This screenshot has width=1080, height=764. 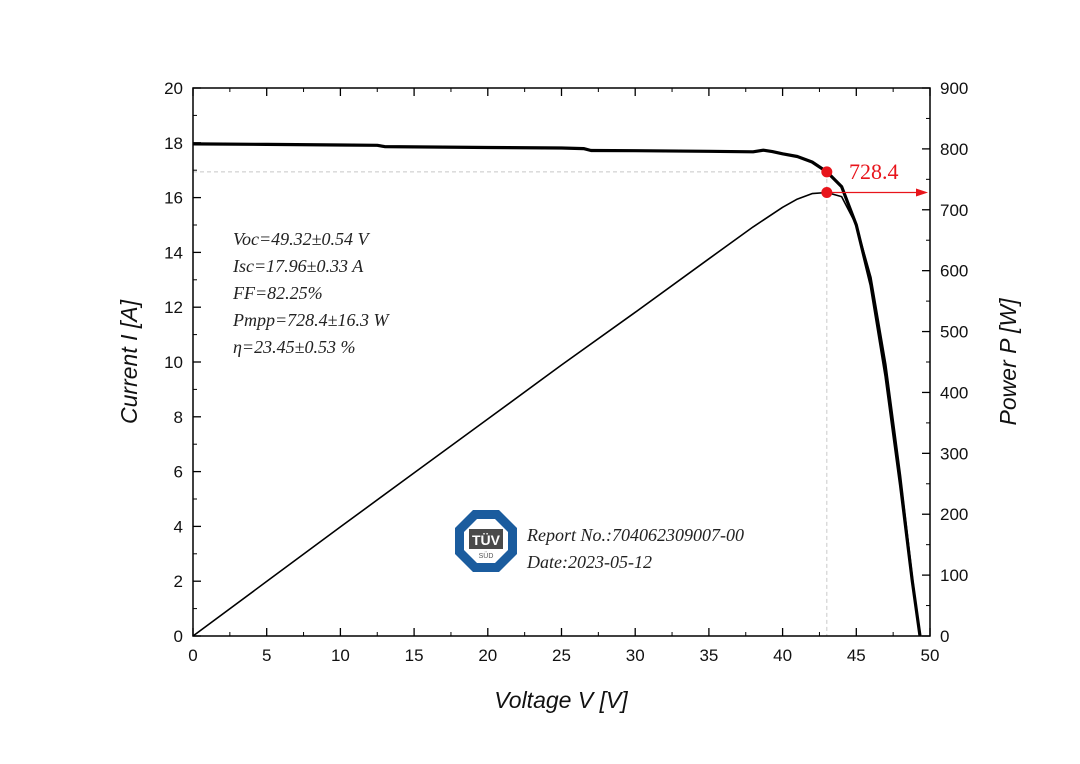 I want to click on y-left-tick-label: 14, so click(x=173, y=252).